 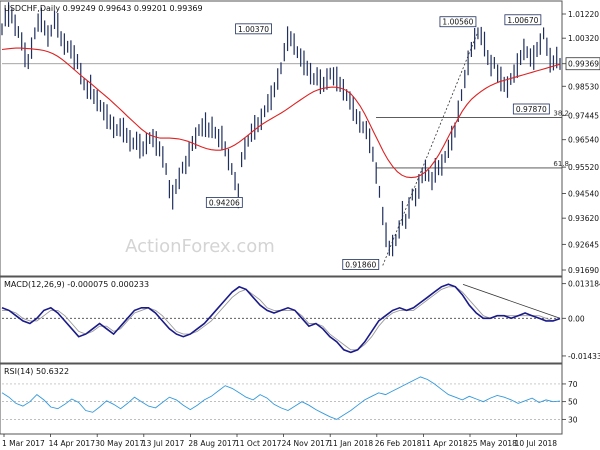 I want to click on price-tick-label-4: 0.97445, so click(x=583, y=115).